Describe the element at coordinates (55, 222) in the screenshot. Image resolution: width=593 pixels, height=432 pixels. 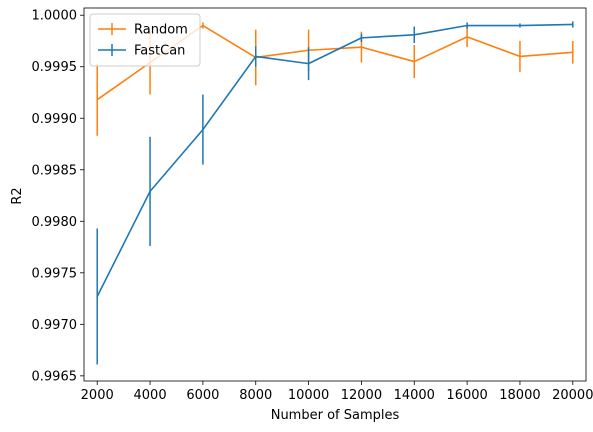
I see `y-tick-label: 0.9980` at that location.